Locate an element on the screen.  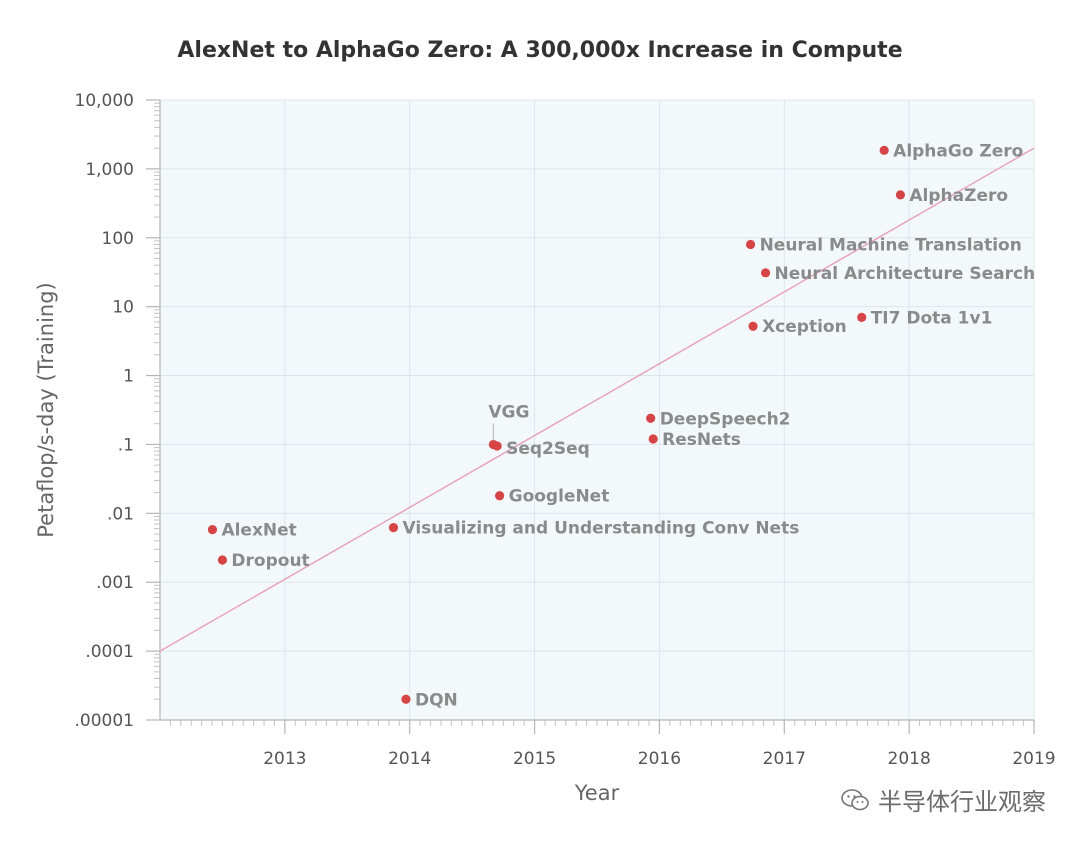
data-point-alexnet is located at coordinates (212, 530).